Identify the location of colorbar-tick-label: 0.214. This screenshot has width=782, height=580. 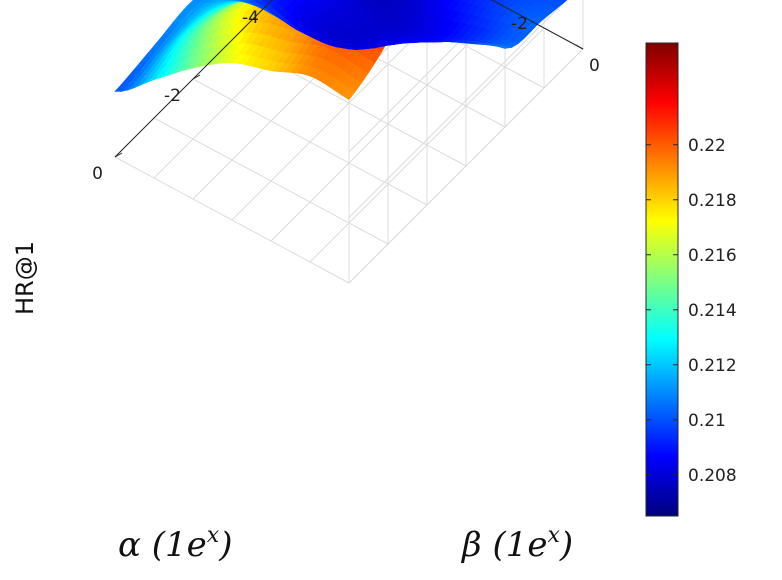
(712, 311).